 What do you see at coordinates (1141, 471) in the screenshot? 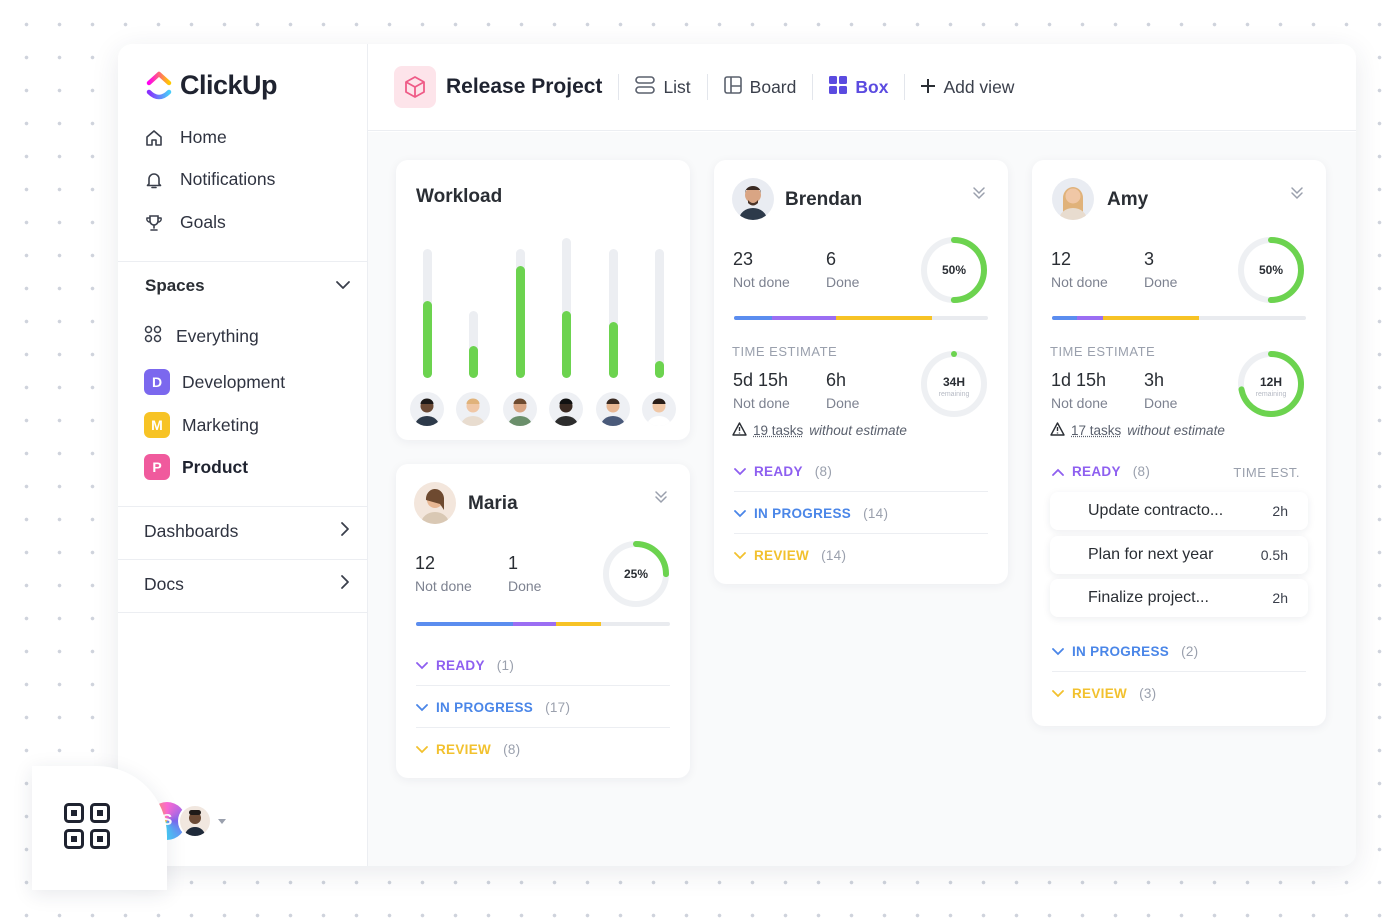
I see `amy-ready-count: (8)` at bounding box center [1141, 471].